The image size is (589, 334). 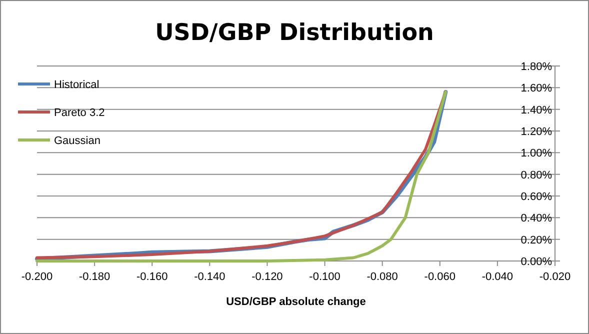 What do you see at coordinates (77, 141) in the screenshot?
I see `legend-label: Gaussian` at bounding box center [77, 141].